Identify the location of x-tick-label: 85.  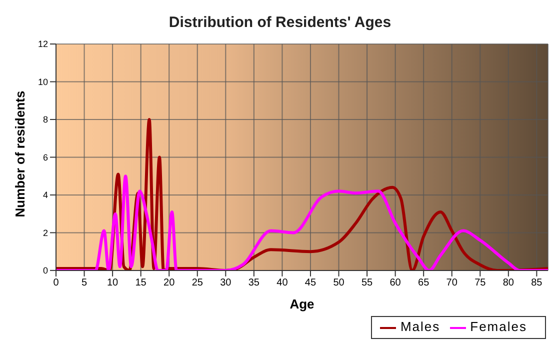
(537, 283).